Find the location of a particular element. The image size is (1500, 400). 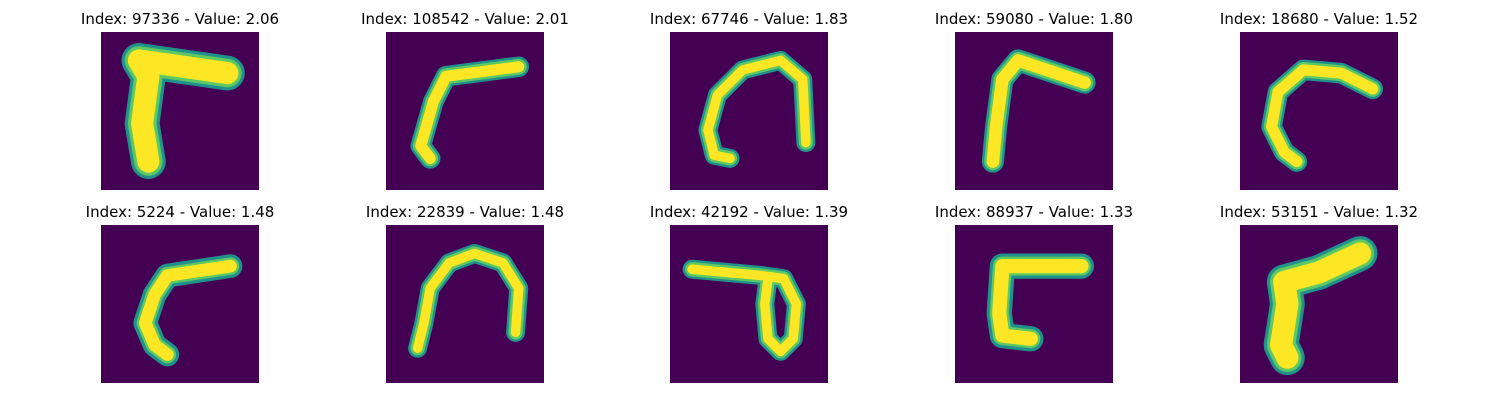

grid-panel: Index: 5224 - Value: 1.48 is located at coordinates (180, 298).